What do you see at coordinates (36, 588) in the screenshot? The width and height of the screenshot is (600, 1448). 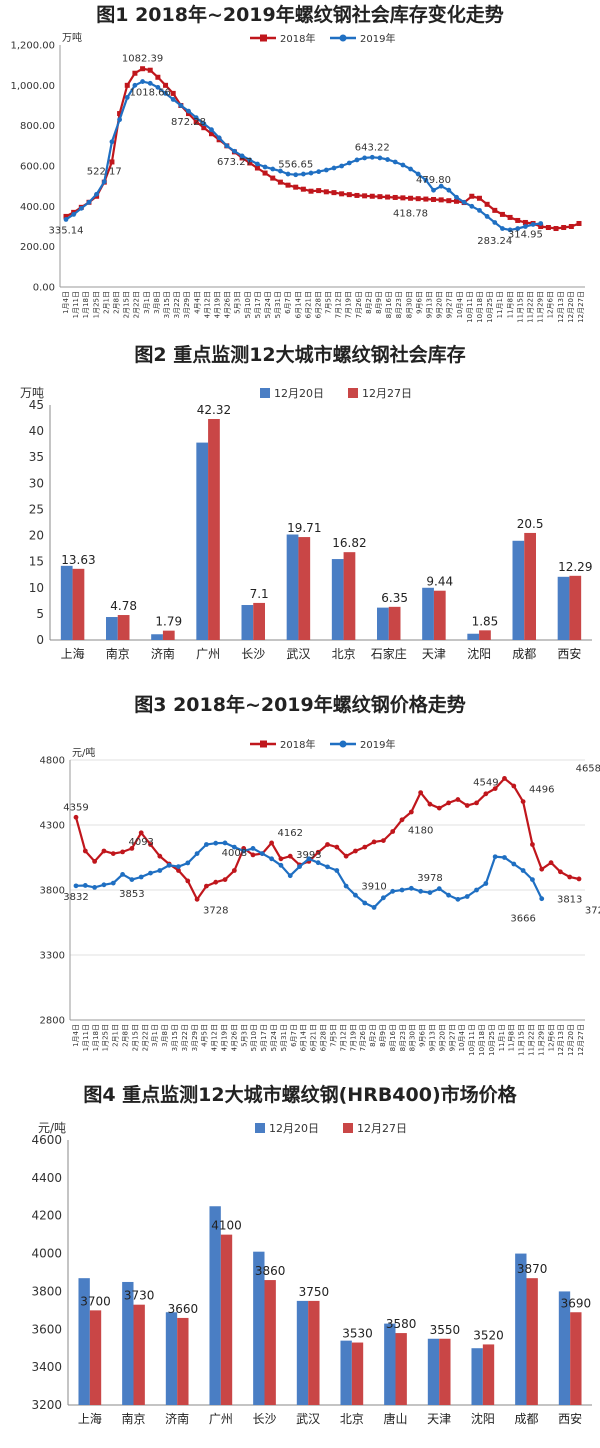 I see `y-tick-label: 10` at bounding box center [36, 588].